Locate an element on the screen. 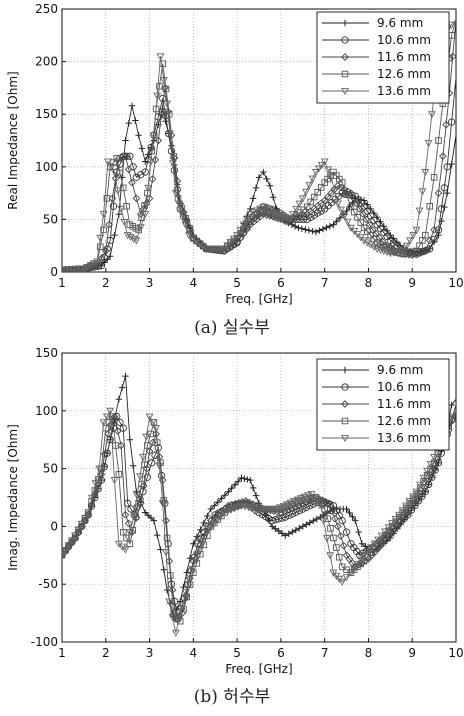  imag-x-tick-label: 7 is located at coordinates (325, 653).